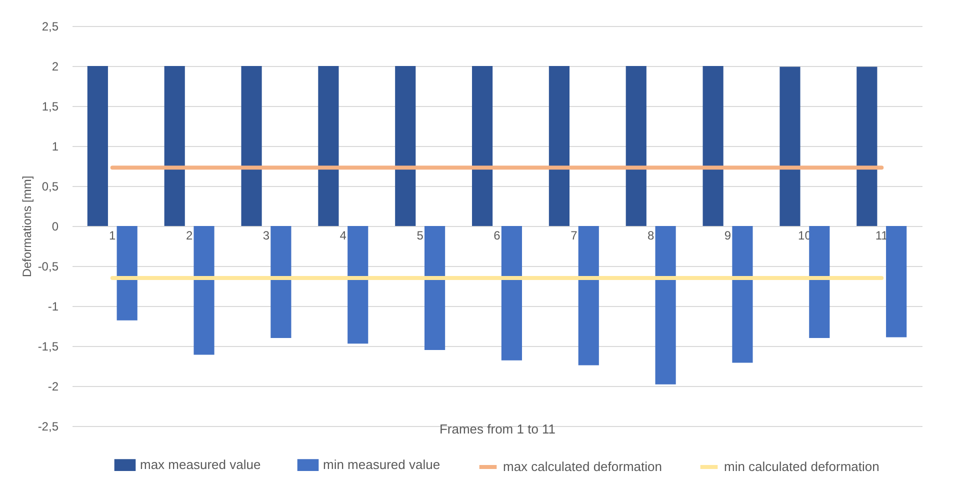 The width and height of the screenshot is (967, 504). Describe the element at coordinates (55, 147) in the screenshot. I see `y-tick-label: 1` at that location.